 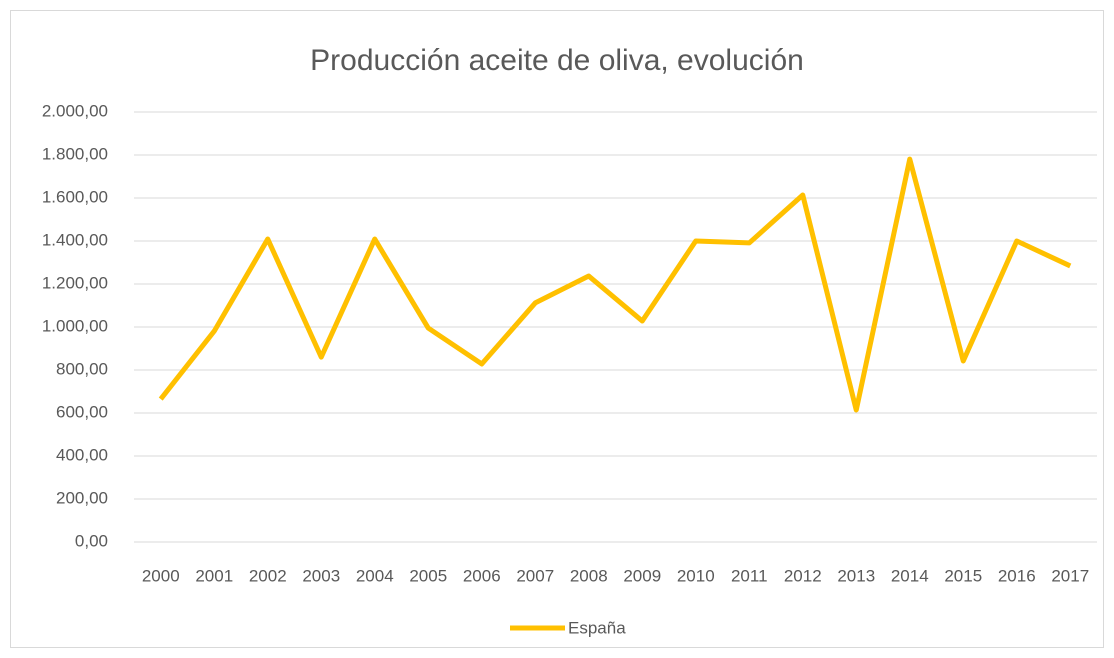 I want to click on y-tick-label: 600,00, so click(x=82, y=411).